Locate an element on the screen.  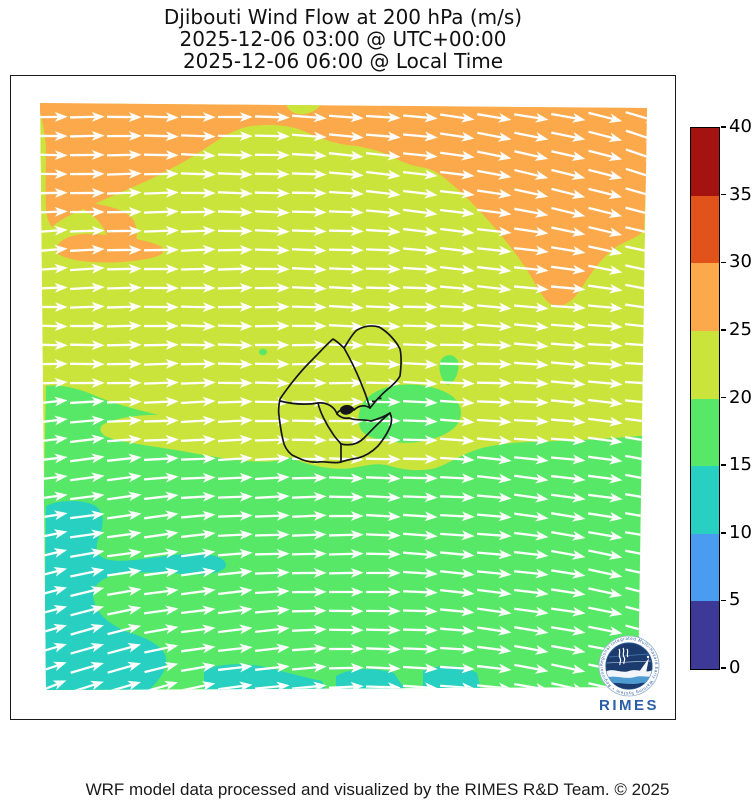
region-teal-bottom-1-10-15ms is located at coordinates (265, 677).